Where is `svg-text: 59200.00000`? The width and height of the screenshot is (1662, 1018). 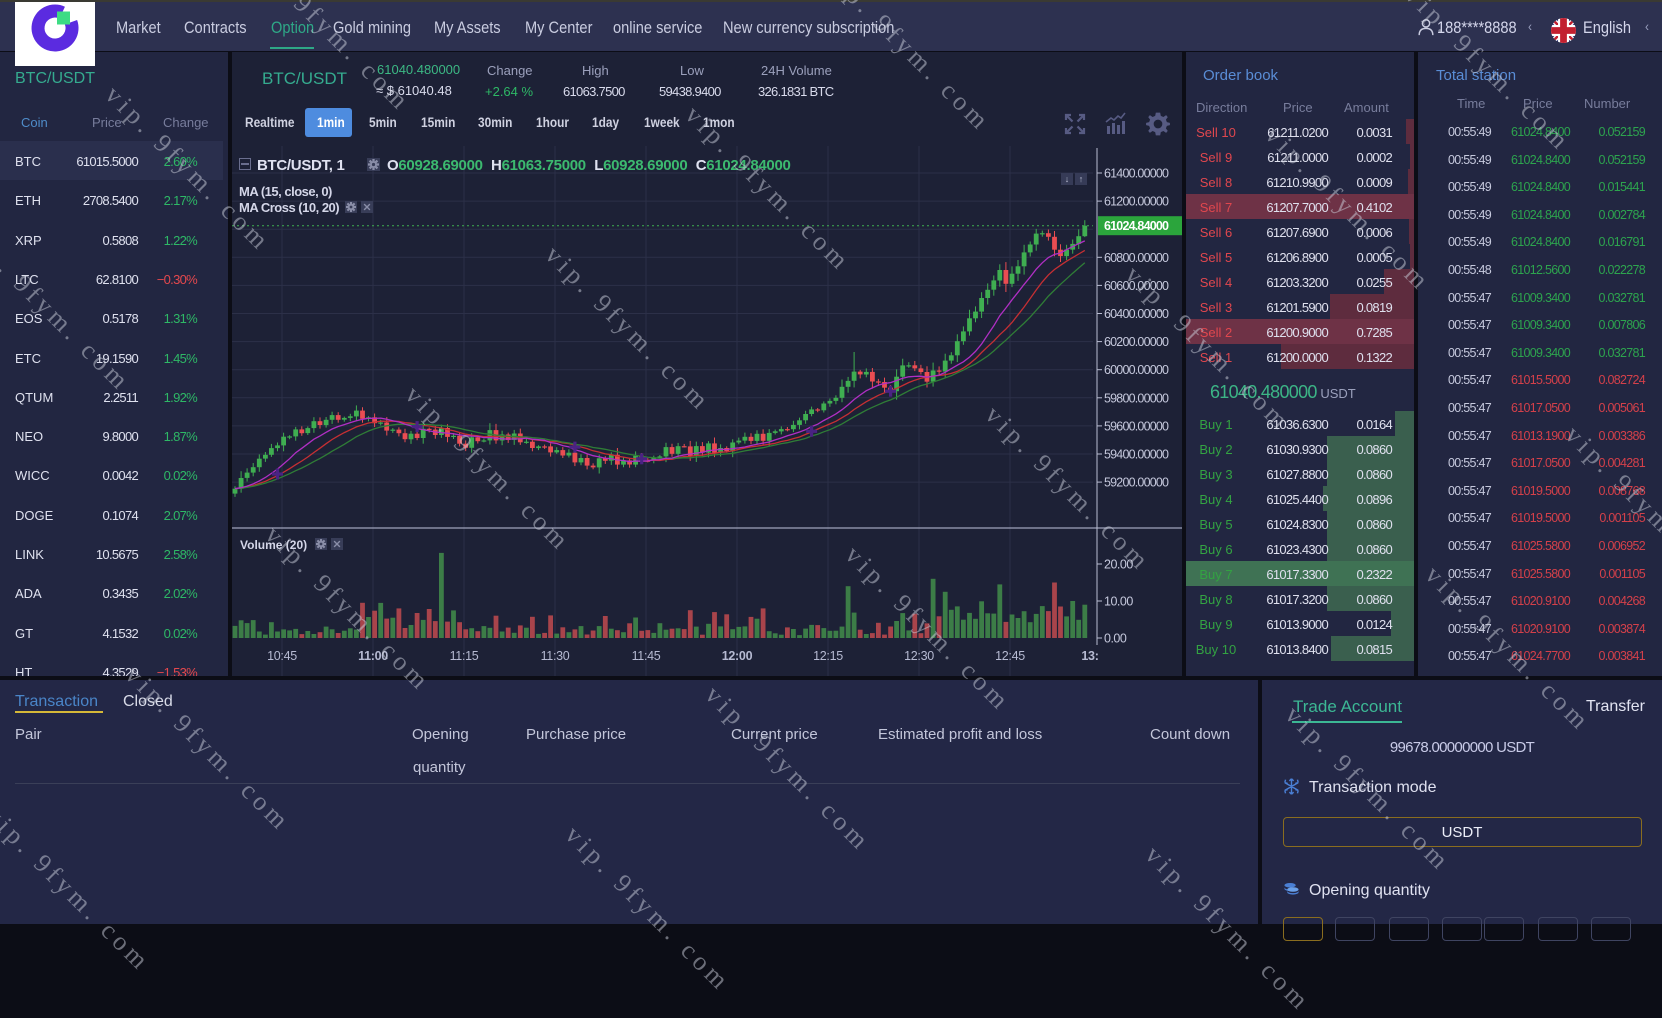
svg-text: 59200.00000 is located at coordinates (1136, 483).